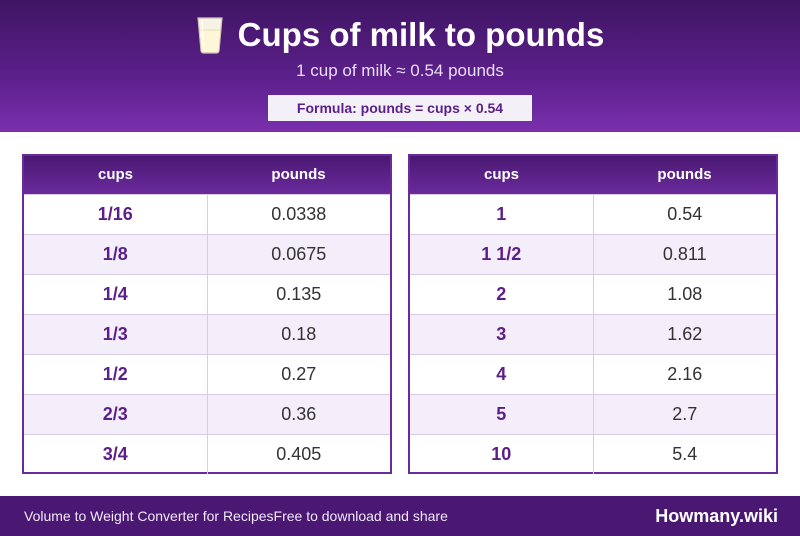 Image resolution: width=800 pixels, height=536 pixels. Describe the element at coordinates (685, 294) in the screenshot. I see `pounds-cell: 1.08` at that location.